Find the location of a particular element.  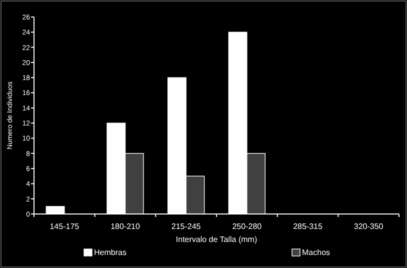

legend-label: Hembras is located at coordinates (110, 252).